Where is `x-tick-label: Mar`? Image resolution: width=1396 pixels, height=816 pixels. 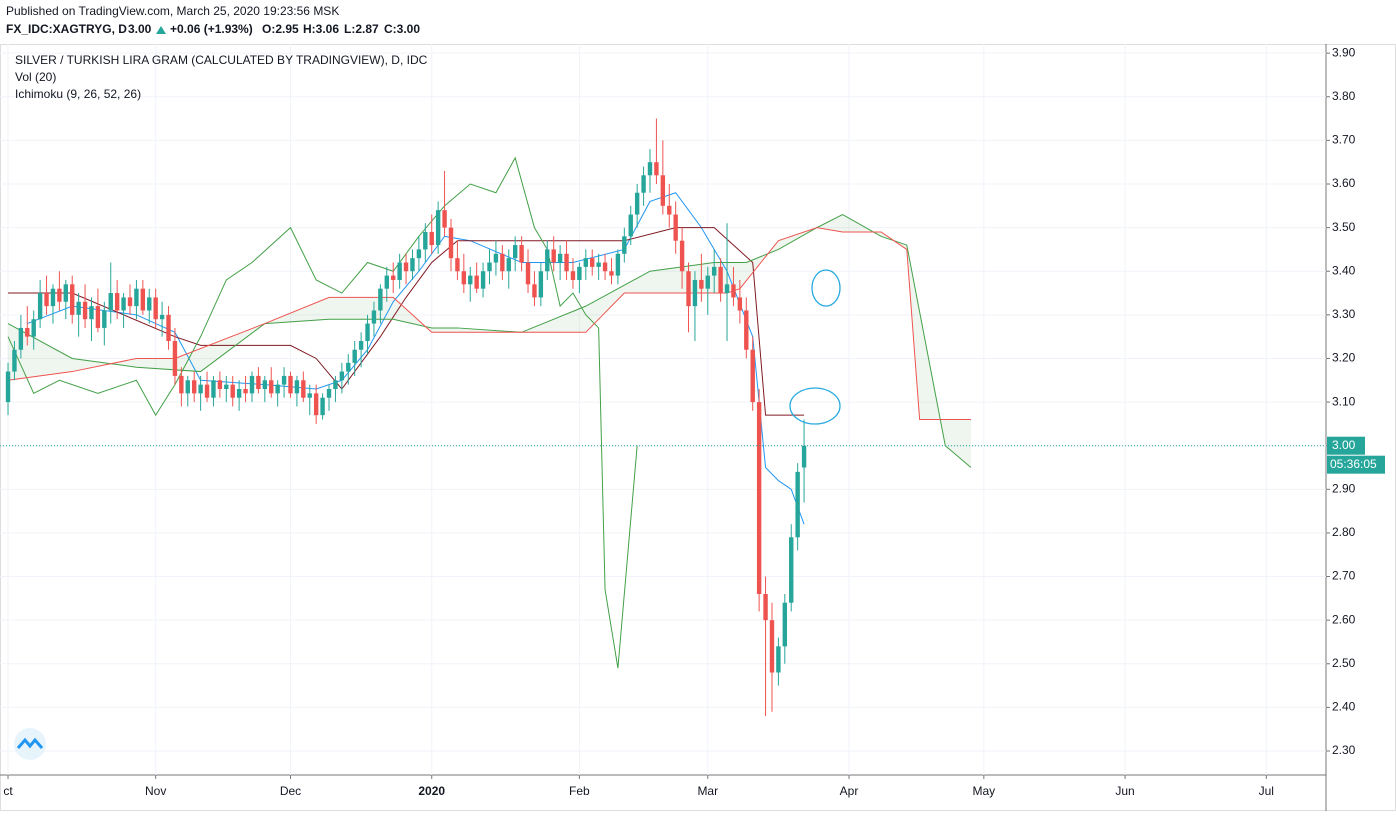
x-tick-label: Mar is located at coordinates (707, 791).